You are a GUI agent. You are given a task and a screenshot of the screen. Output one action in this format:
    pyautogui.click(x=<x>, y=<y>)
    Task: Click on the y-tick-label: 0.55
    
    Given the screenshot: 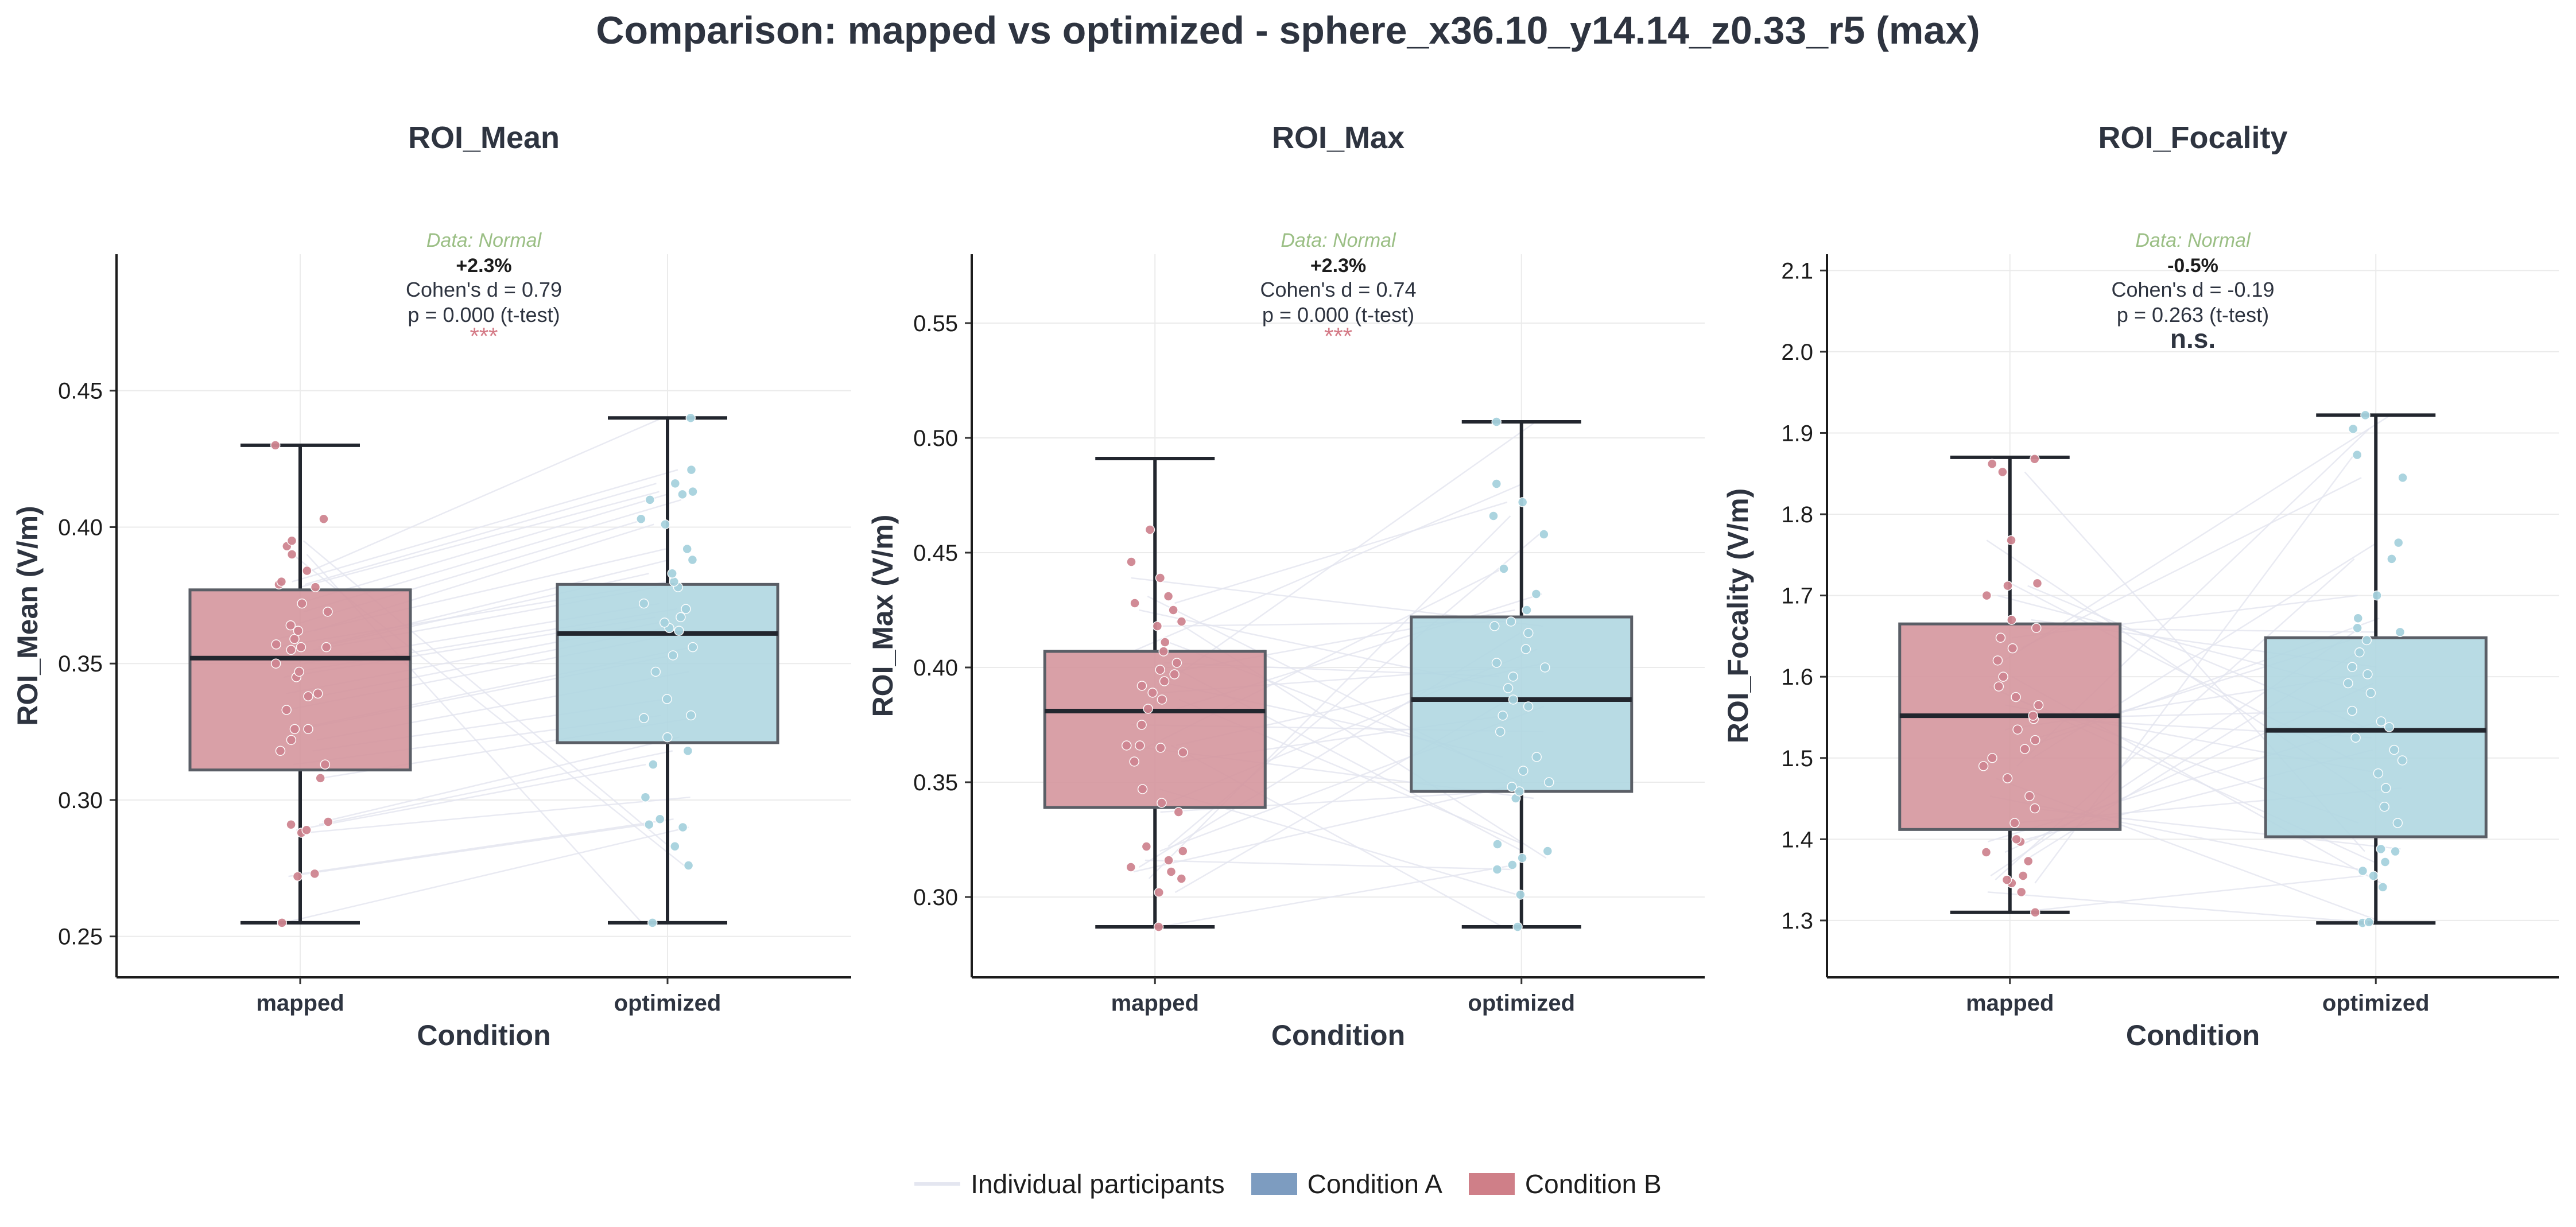 What is the action you would take?
    pyautogui.click(x=935, y=323)
    